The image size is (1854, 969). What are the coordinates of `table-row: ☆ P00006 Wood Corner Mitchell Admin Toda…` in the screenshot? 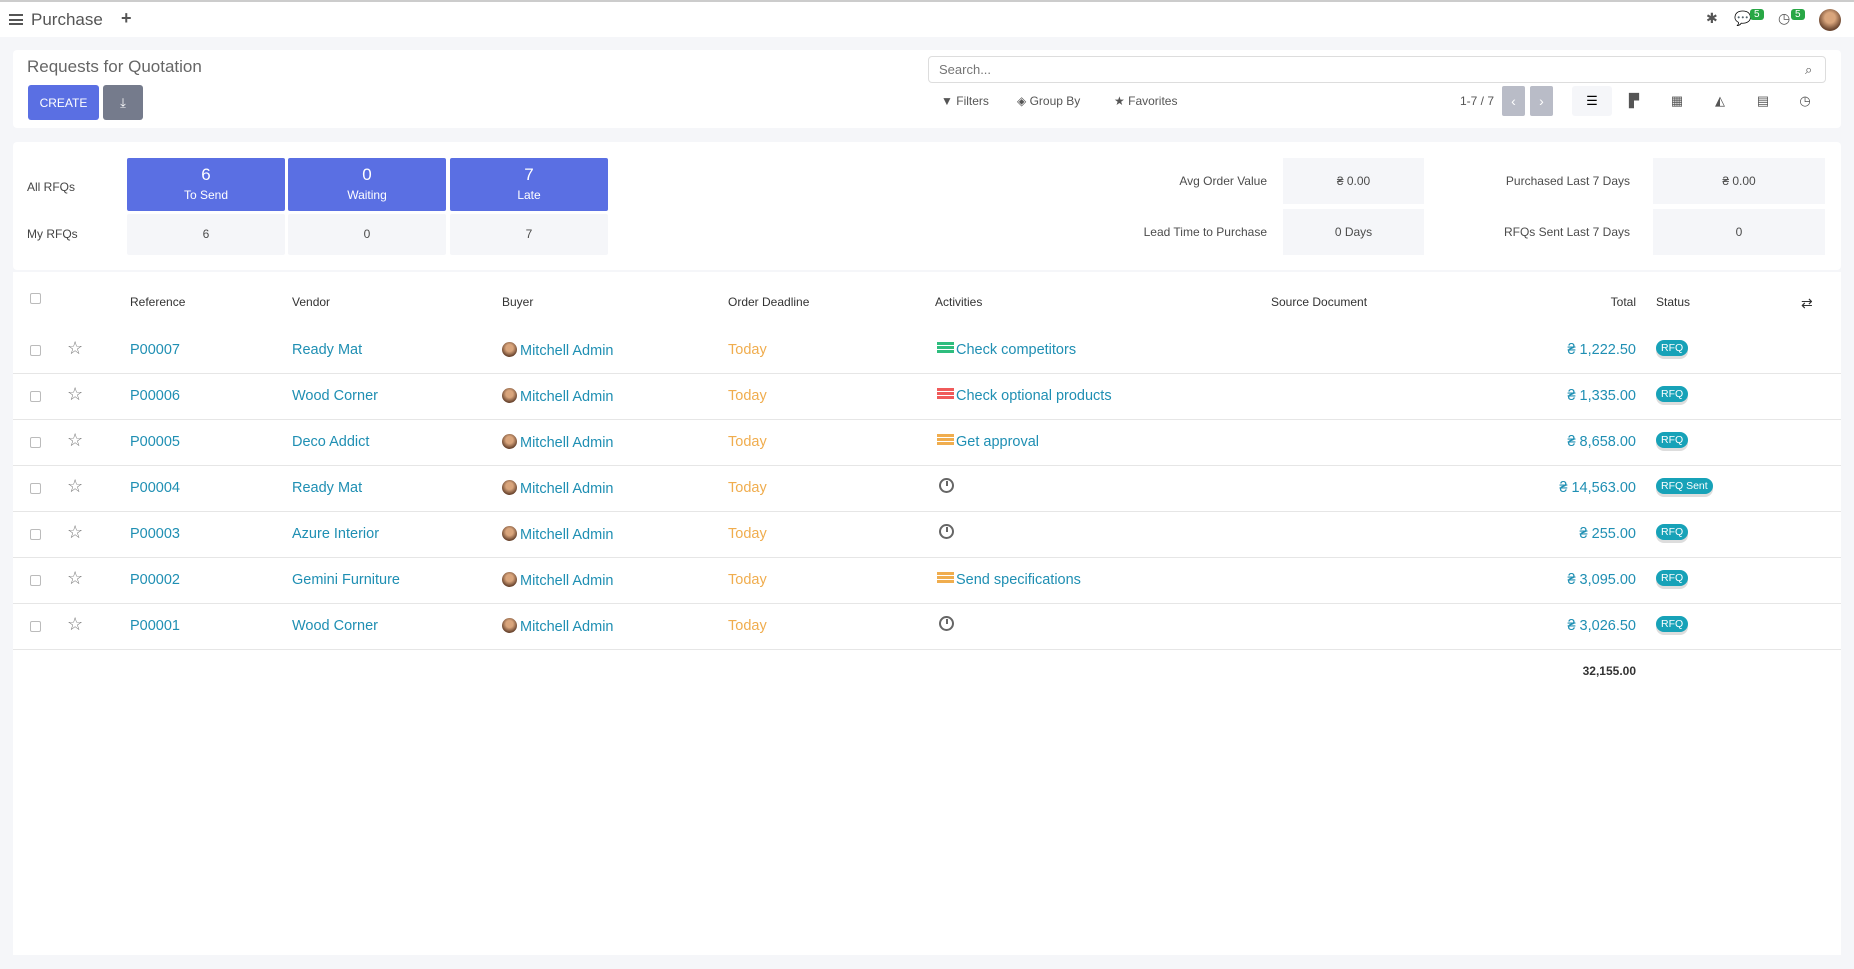 It's located at (927, 397).